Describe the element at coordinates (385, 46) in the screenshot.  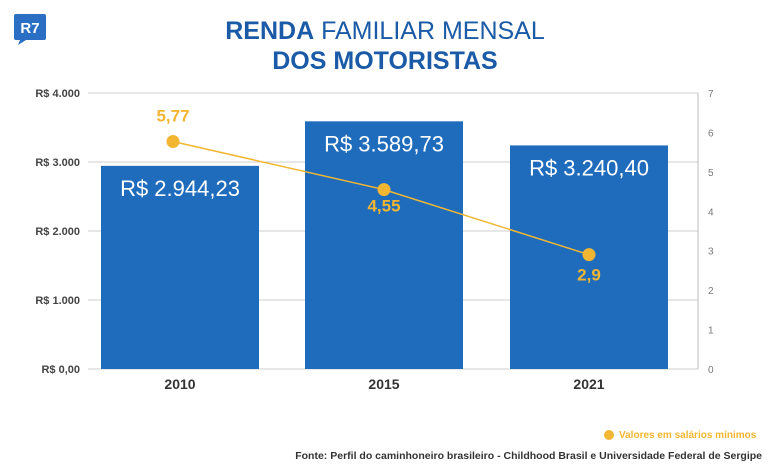
I see `chart-title: RENDA FAMILIAR MENSAL DOS MOTORISTAS` at that location.